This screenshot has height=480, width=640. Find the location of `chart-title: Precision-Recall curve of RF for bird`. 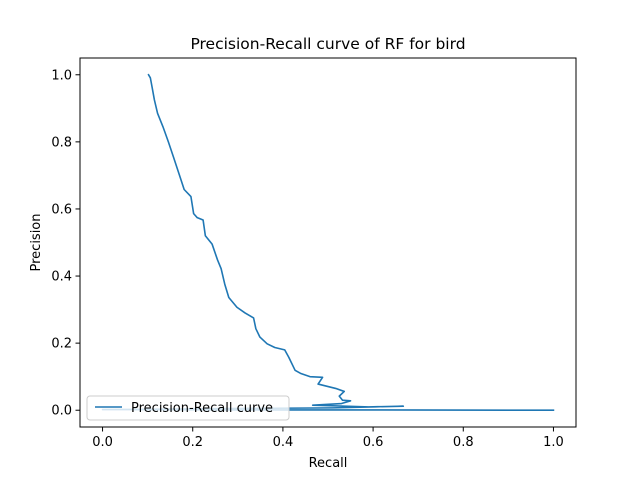

chart-title: Precision-Recall curve of RF for bird is located at coordinates (327, 44).